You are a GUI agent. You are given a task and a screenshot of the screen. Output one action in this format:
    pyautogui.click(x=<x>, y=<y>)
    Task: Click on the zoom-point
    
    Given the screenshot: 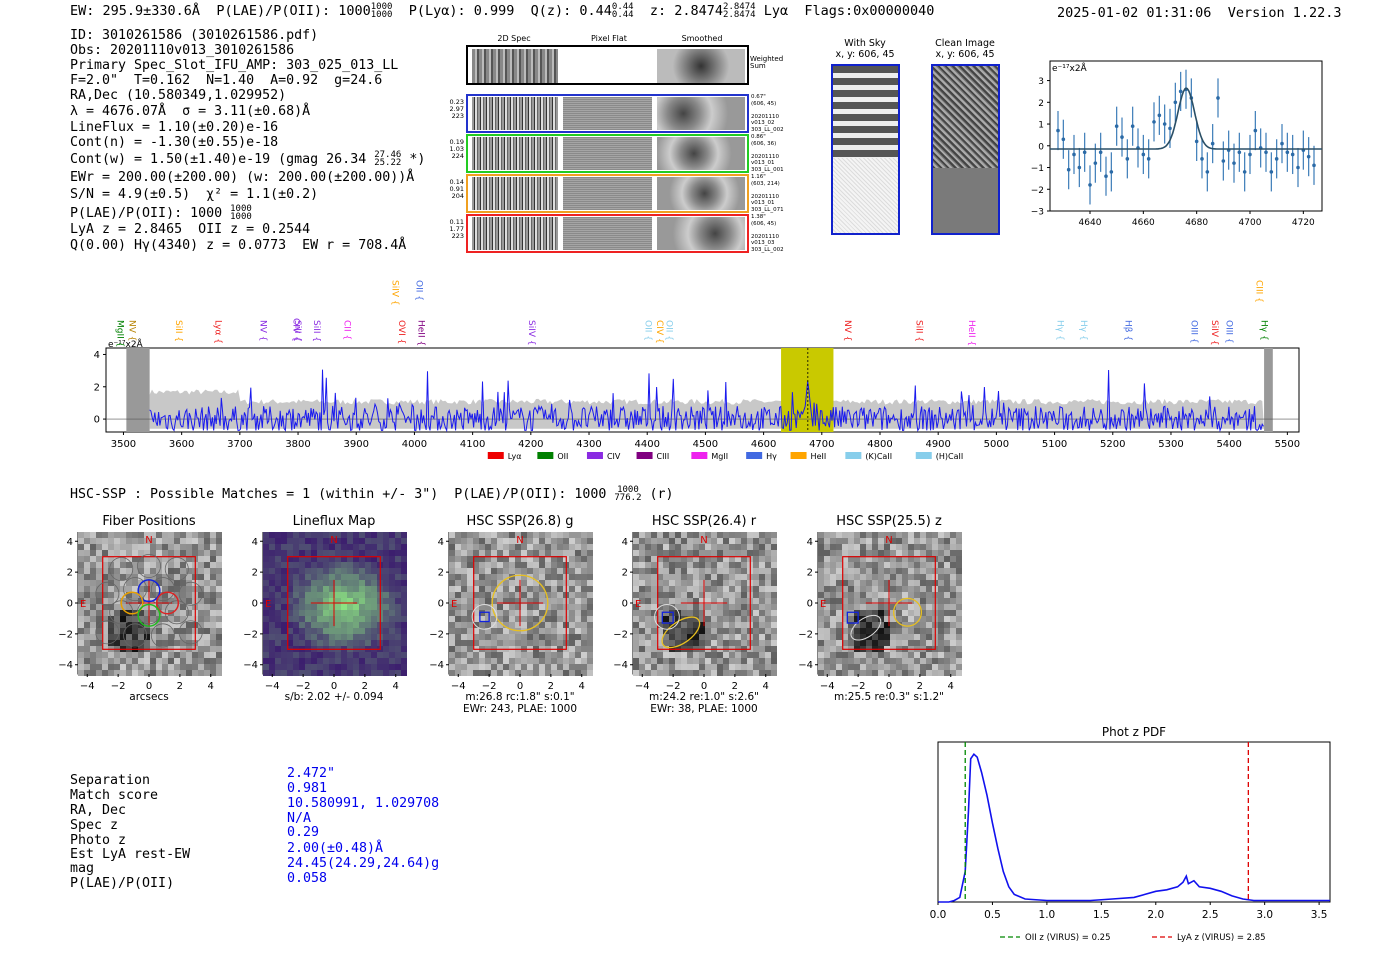 What is the action you would take?
    pyautogui.click(x=1084, y=152)
    